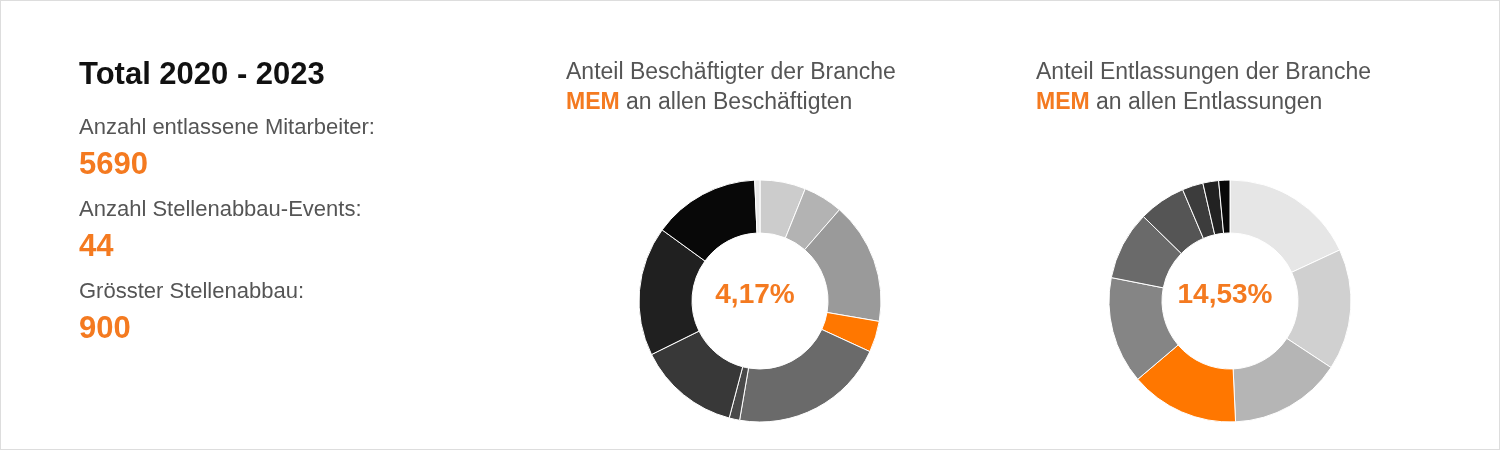 This screenshot has width=1500, height=450. Describe the element at coordinates (710, 101) in the screenshot. I see `chart-subtitle: MEM an allen Beschäftigten` at that location.